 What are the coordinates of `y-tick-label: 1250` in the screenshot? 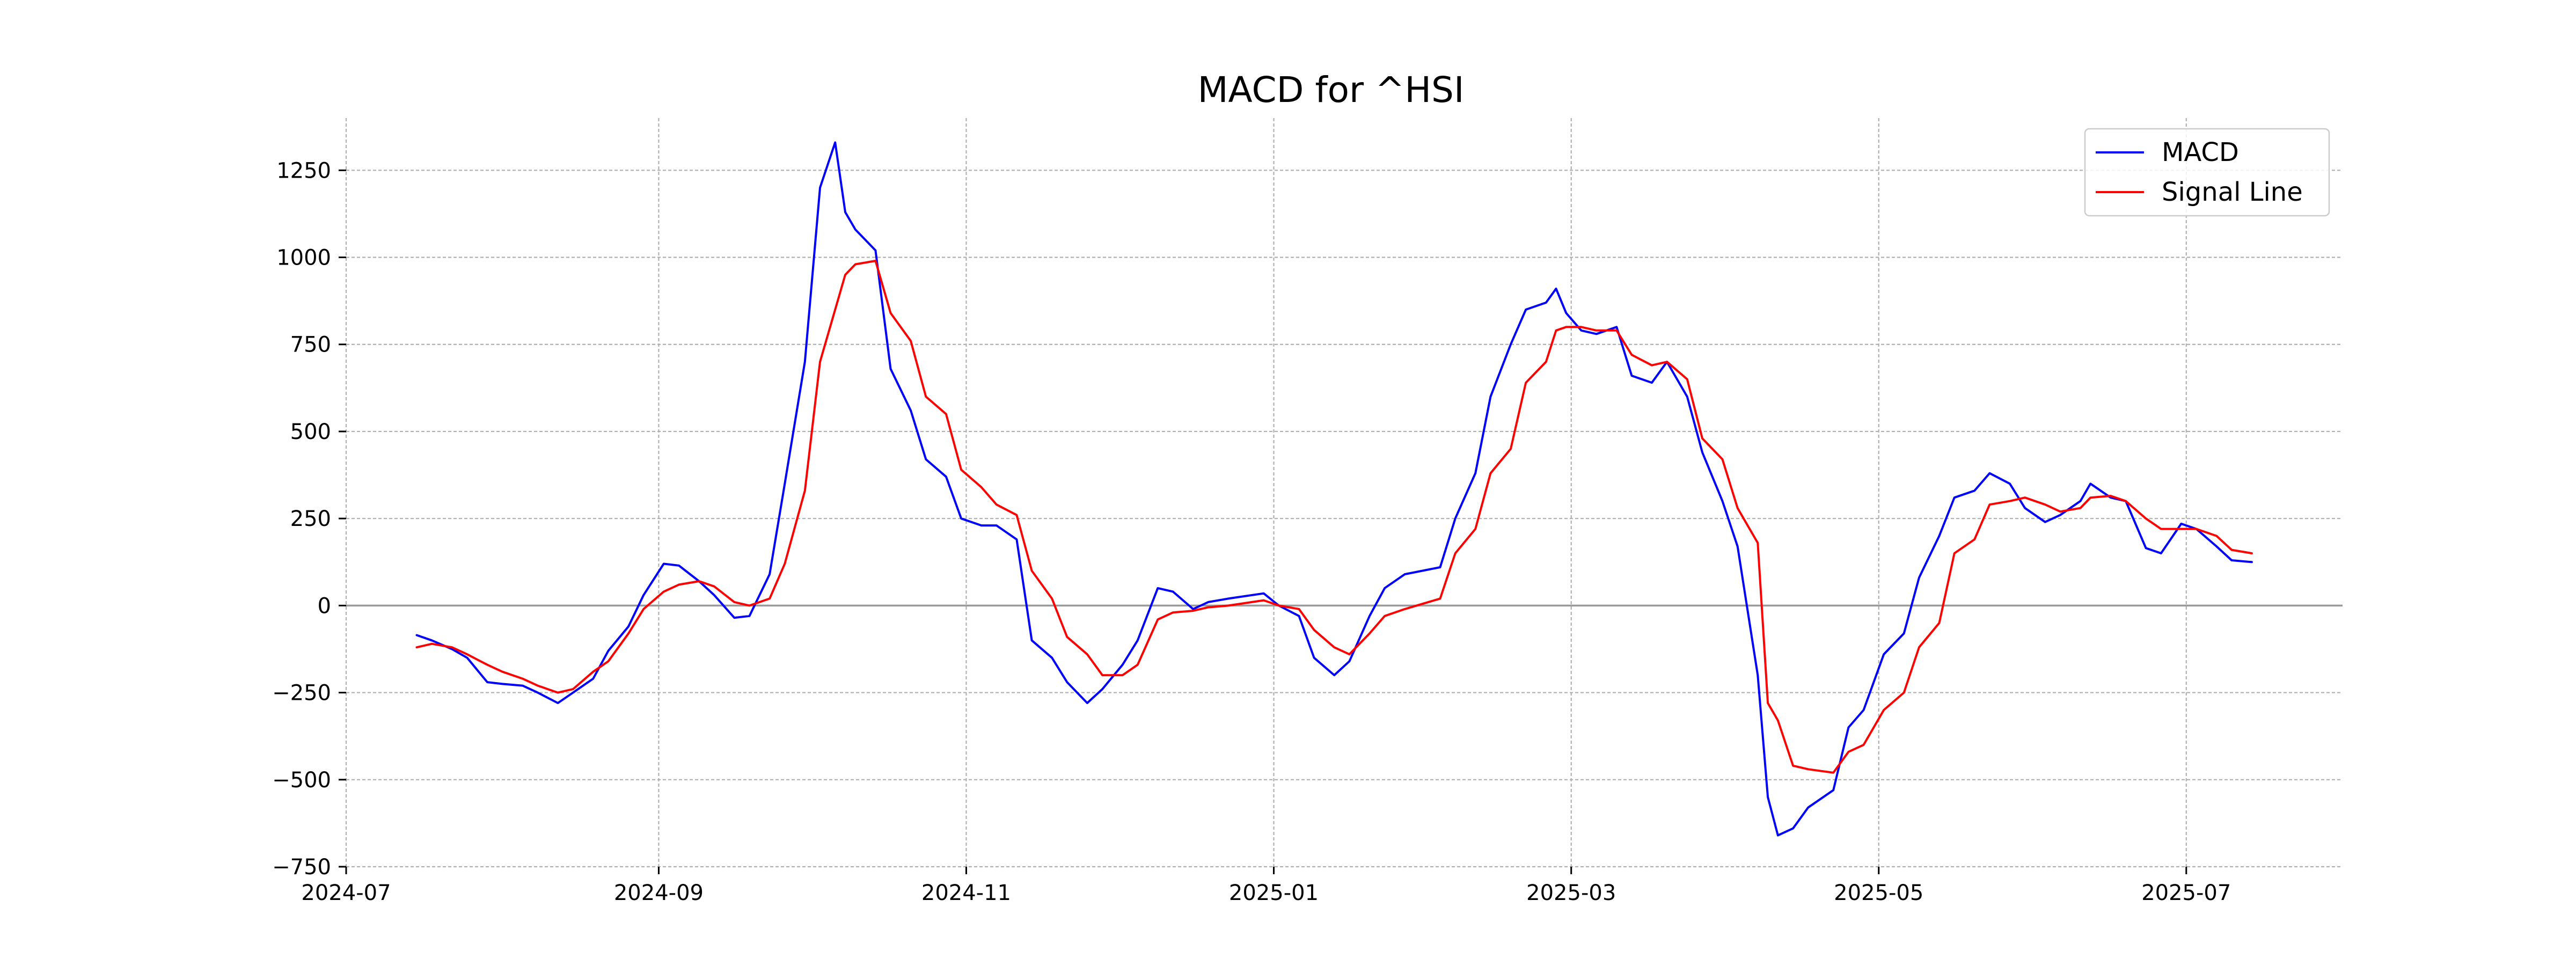 It's located at (303, 170).